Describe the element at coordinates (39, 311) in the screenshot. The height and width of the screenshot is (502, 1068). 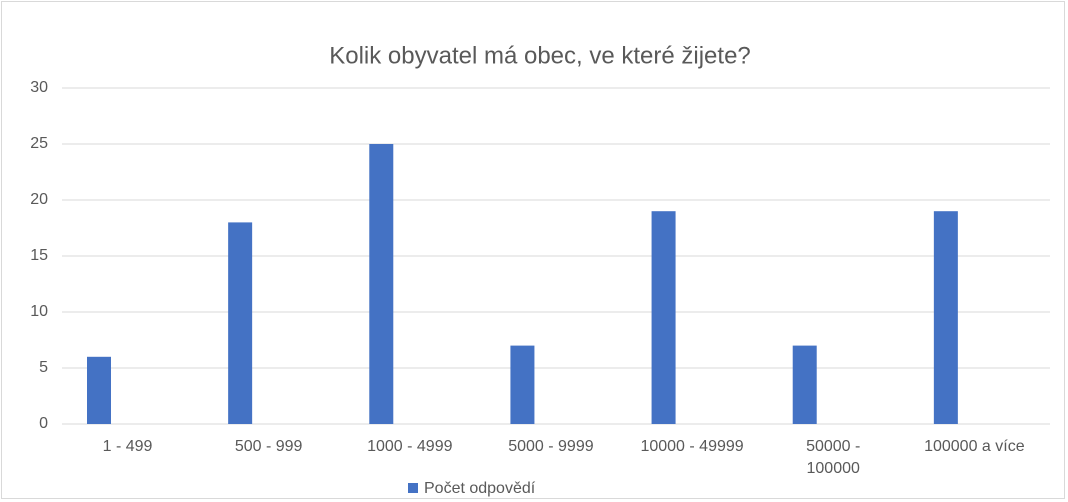
I see `y-tick-label: 10` at that location.